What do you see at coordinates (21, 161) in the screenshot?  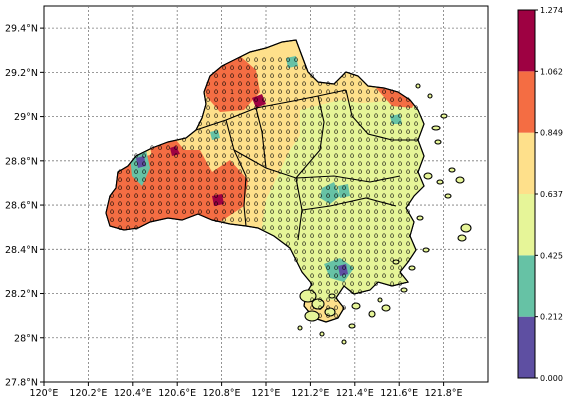 I see `lat-tick-label: 28.8°N` at bounding box center [21, 161].